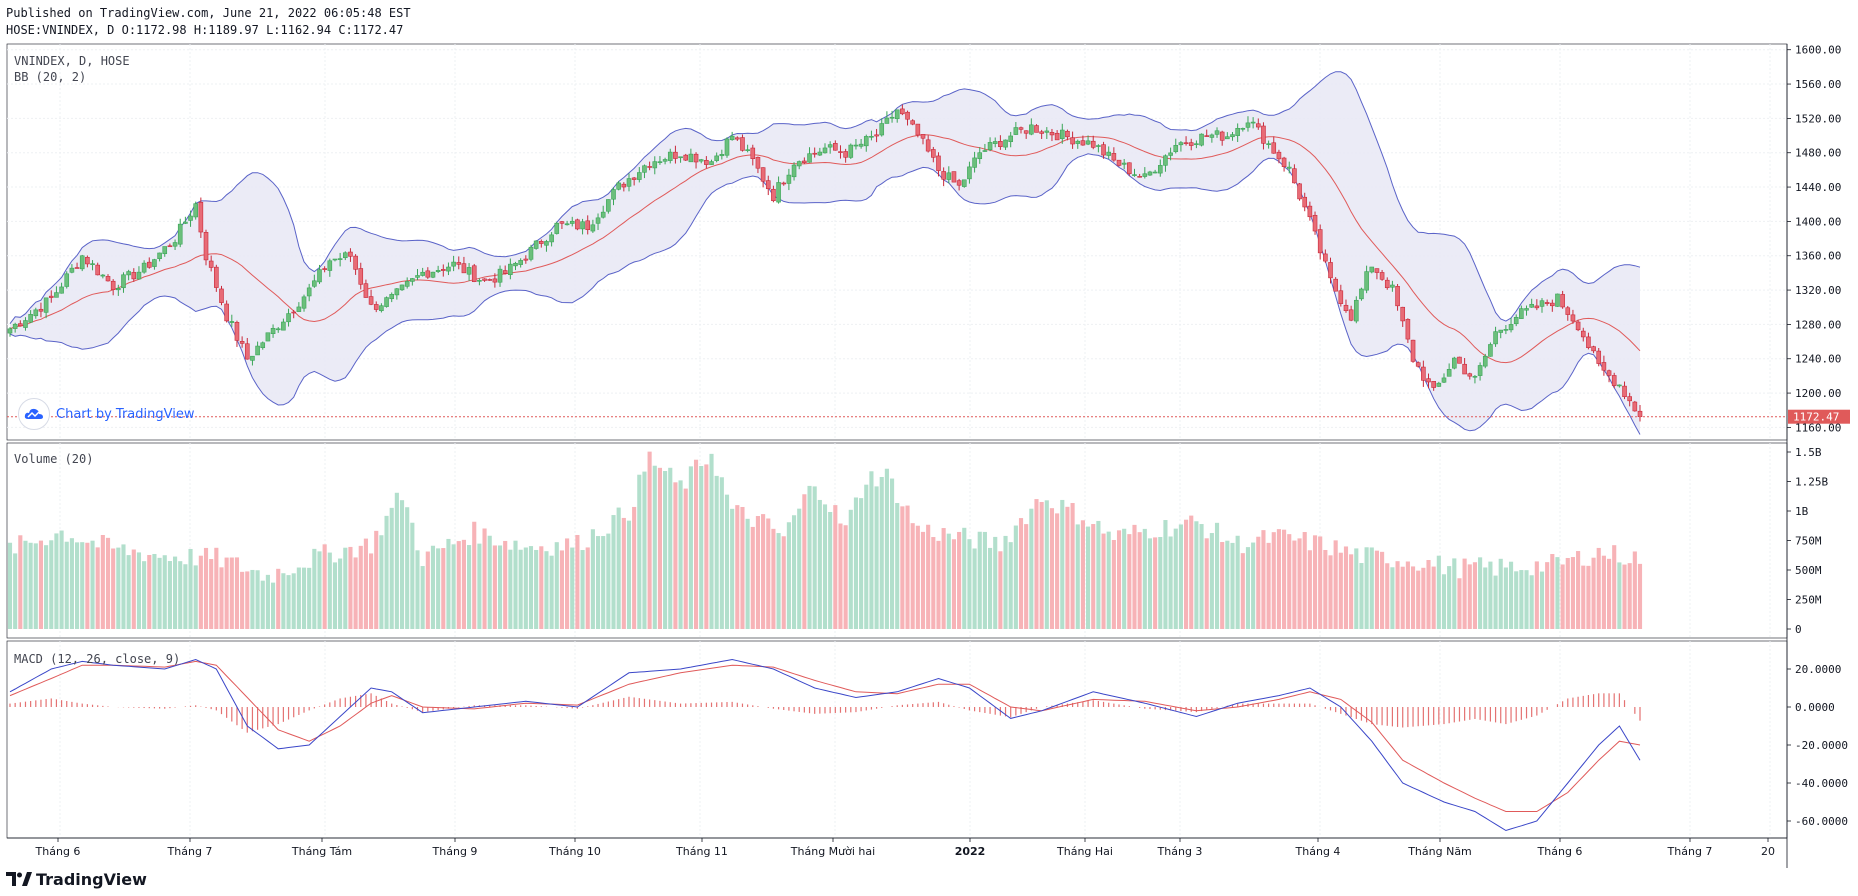 This screenshot has width=1858, height=896. What do you see at coordinates (574, 851) in the screenshot?
I see `time-tick-label: Tháng 10` at bounding box center [574, 851].